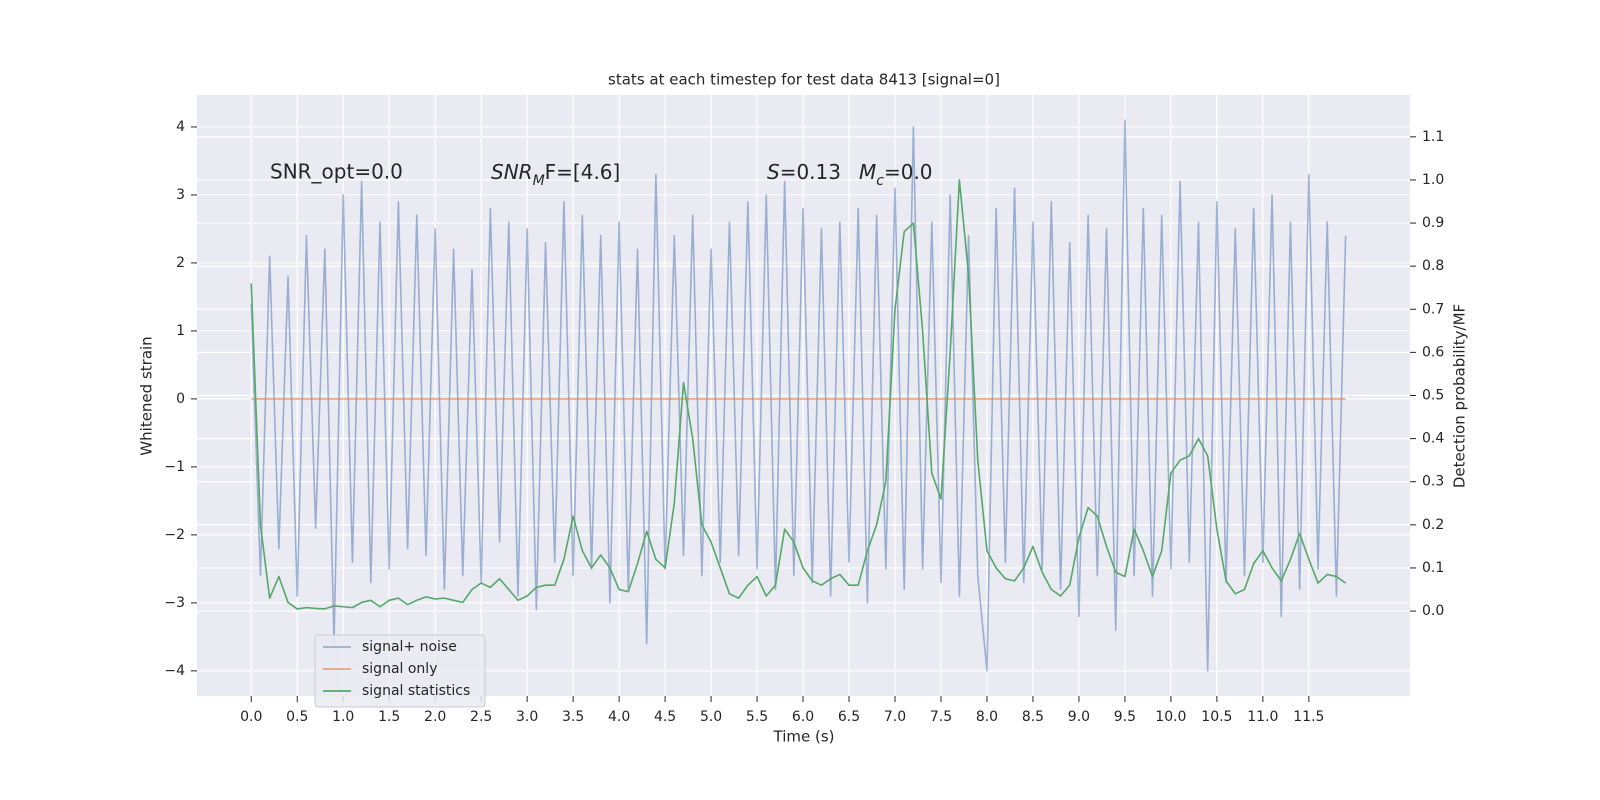 Image resolution: width=1600 pixels, height=800 pixels. I want to click on annotation-rest: =0.0, so click(908, 172).